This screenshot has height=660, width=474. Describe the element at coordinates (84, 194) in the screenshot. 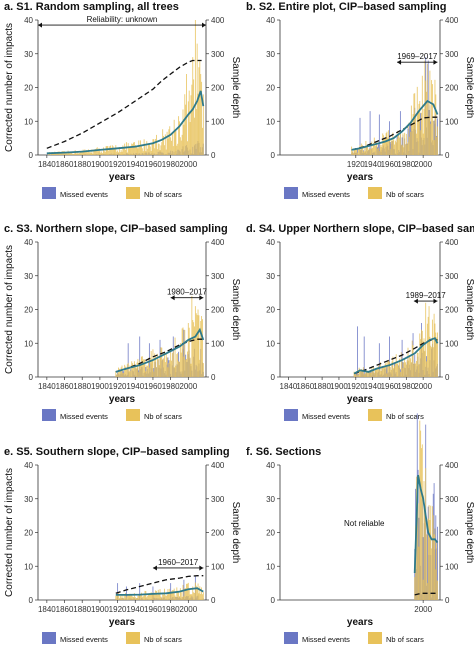

I see `legend-label-missed-events: Missed events` at that location.